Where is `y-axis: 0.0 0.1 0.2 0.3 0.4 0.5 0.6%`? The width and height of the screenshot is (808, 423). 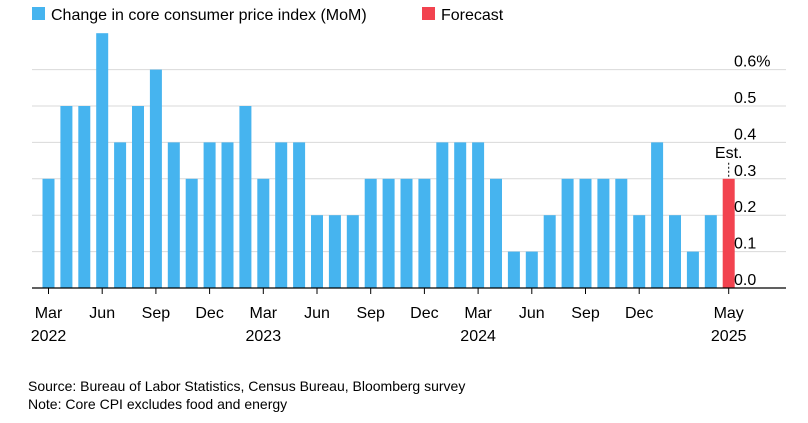
y-axis: 0.0 0.1 0.2 0.3 0.4 0.5 0.6% is located at coordinates (752, 171).